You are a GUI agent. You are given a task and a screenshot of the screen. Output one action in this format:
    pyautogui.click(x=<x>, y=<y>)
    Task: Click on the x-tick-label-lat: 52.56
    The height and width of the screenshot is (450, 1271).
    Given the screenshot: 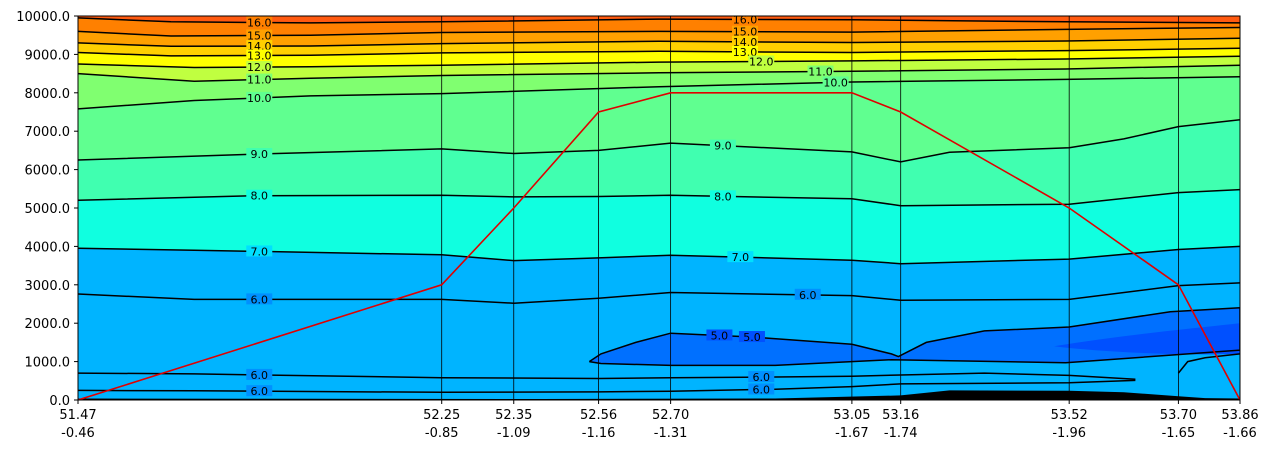 What is the action you would take?
    pyautogui.click(x=598, y=415)
    